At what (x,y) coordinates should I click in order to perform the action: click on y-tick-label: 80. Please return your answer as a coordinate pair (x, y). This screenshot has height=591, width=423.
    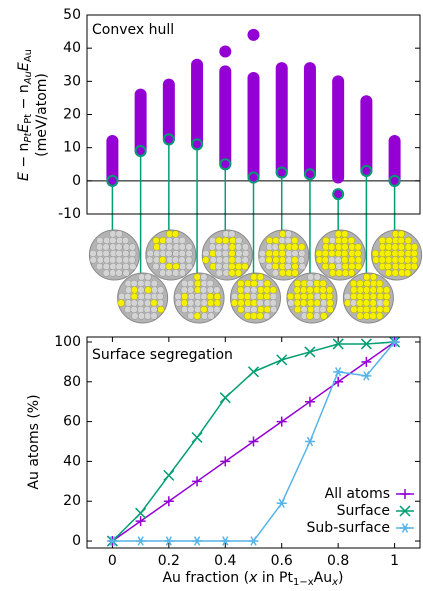
    Looking at the image, I should click on (72, 382).